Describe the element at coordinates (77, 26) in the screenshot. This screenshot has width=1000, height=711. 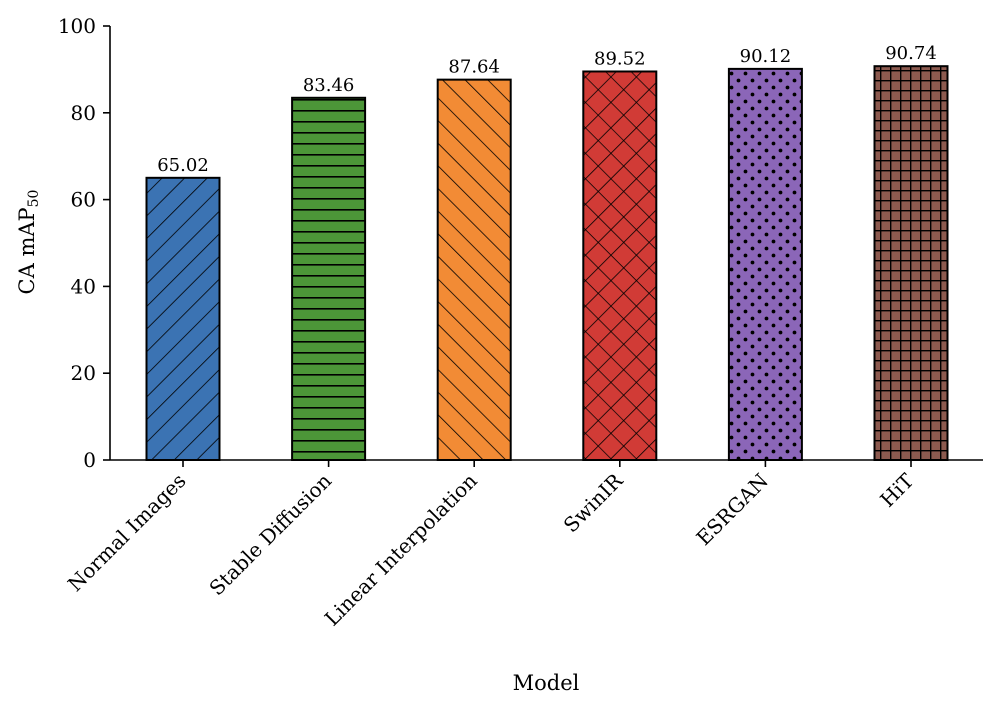
I see `y-tick-label: 100` at that location.